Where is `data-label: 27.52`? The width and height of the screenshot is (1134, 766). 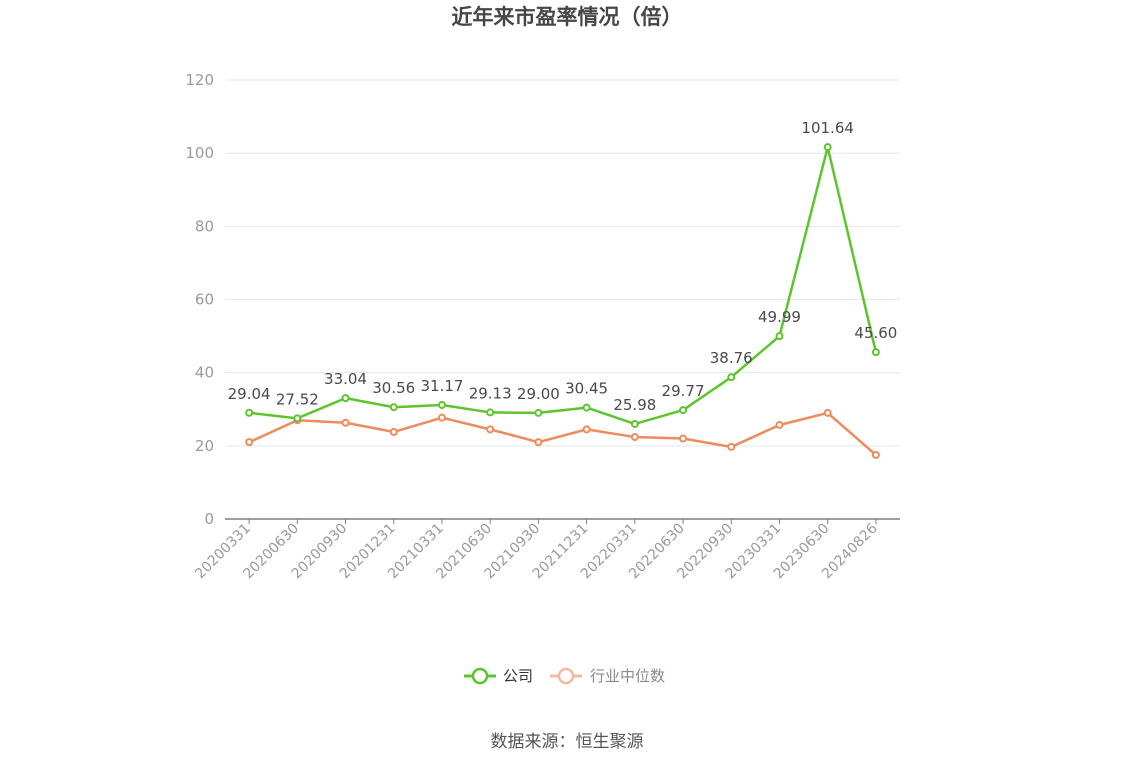 data-label: 27.52 is located at coordinates (297, 399).